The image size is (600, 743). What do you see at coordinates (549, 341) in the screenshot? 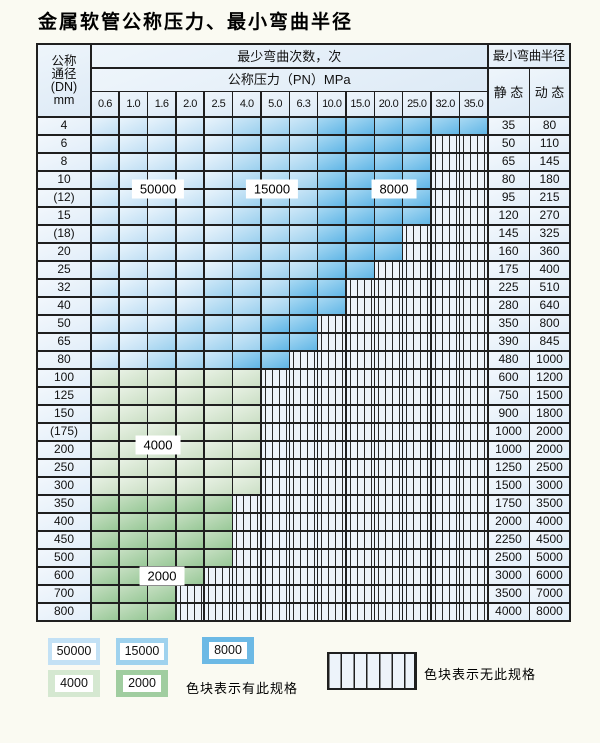
I see `dynamic-radius-cell: 845` at bounding box center [549, 341].